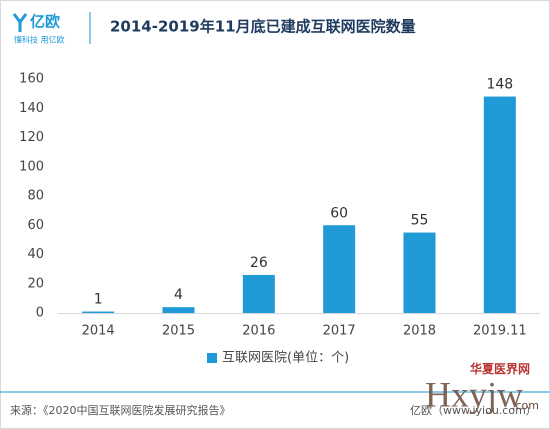  I want to click on watermark-cn: 华夏医界网, so click(500, 368).